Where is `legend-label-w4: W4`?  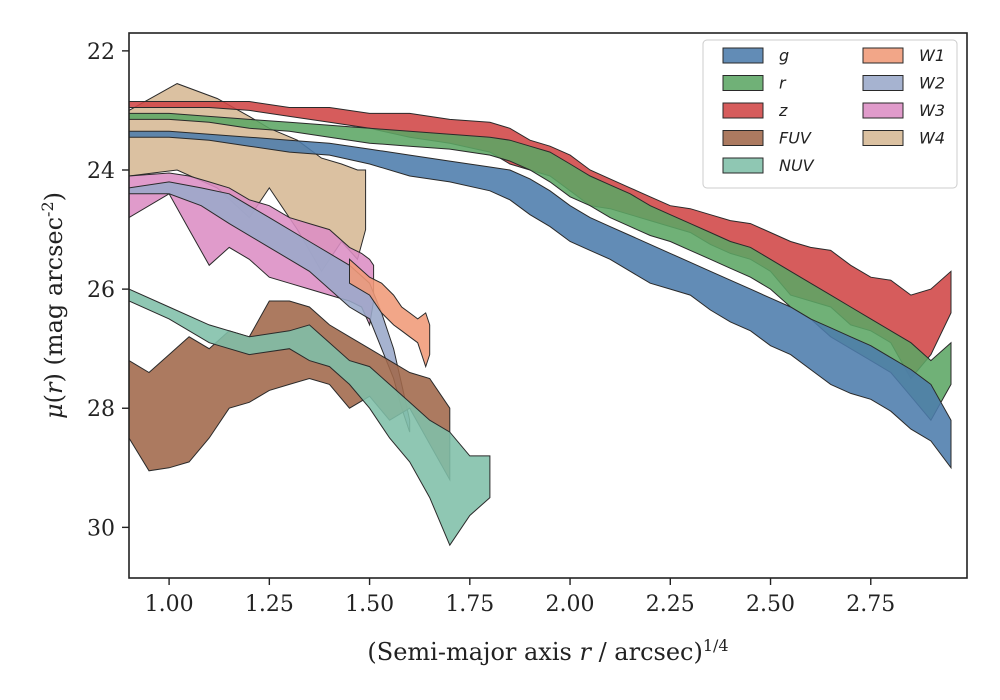
legend-label-w4: W4 is located at coordinates (932, 138).